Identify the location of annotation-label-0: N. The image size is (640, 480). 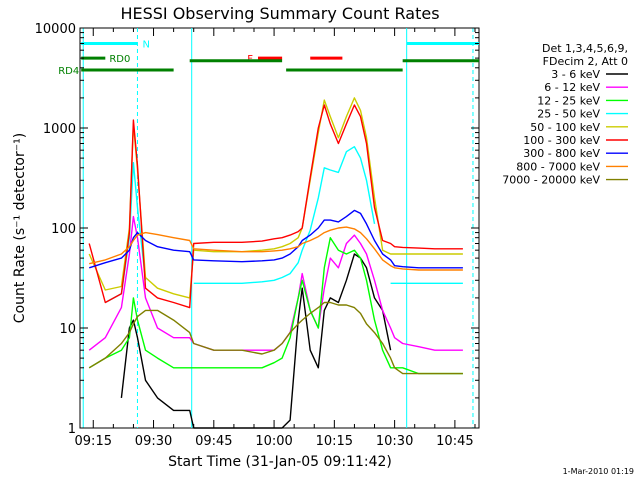
(145, 44).